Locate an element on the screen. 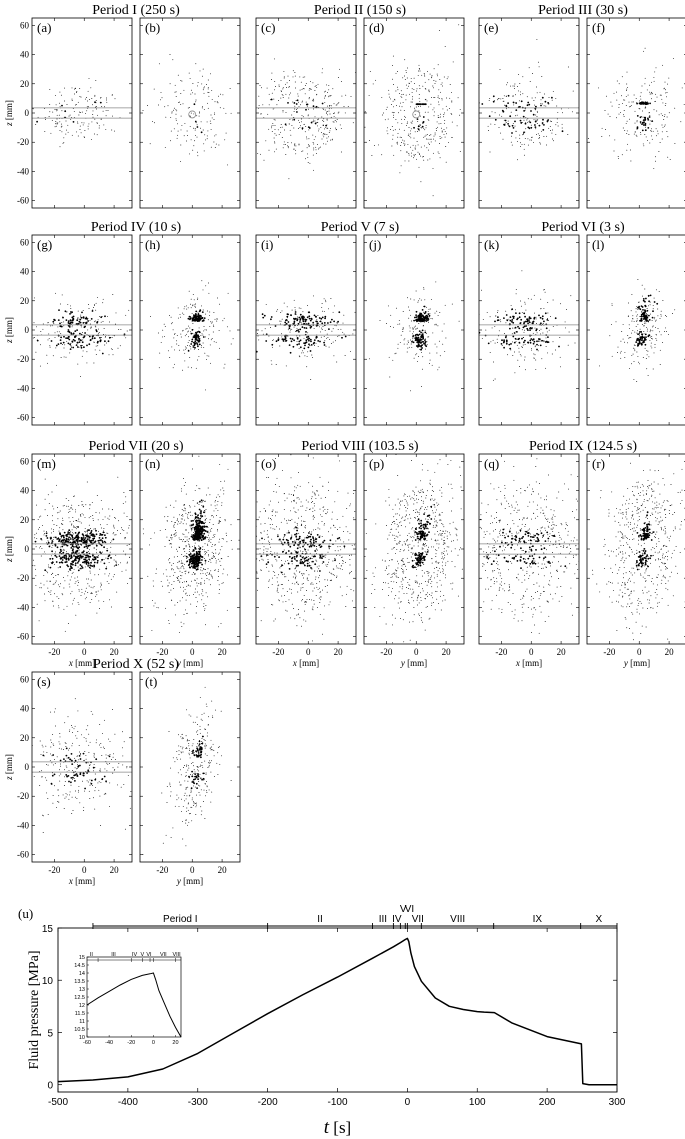 The image size is (685, 1139). z-tick-label: 0 is located at coordinates (27, 330).